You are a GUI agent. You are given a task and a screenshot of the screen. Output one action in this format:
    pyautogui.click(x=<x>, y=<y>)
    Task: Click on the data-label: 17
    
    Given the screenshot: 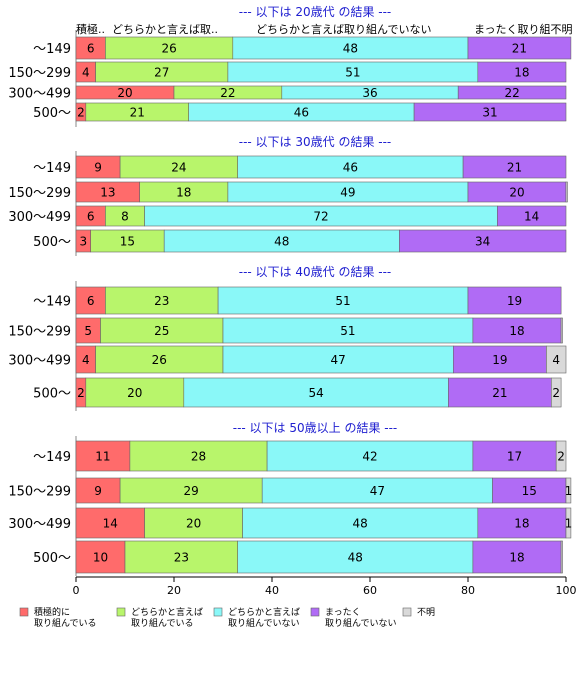 What is the action you would take?
    pyautogui.click(x=514, y=457)
    